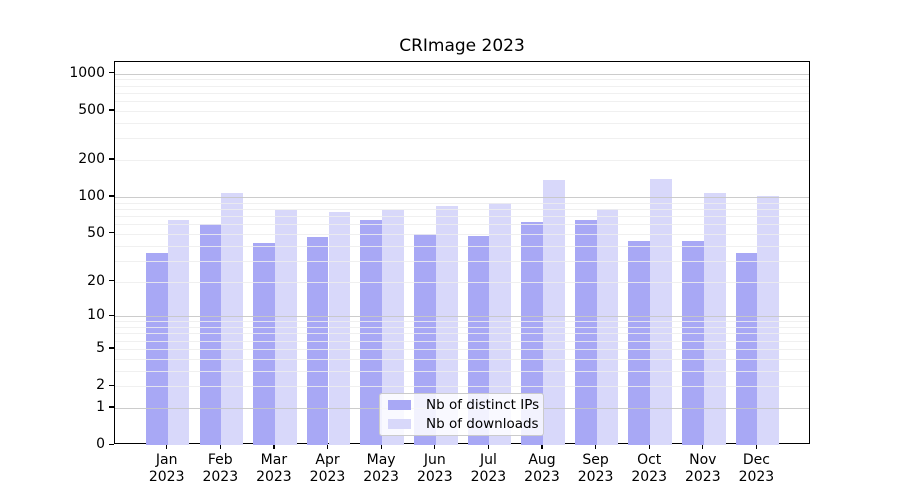 The width and height of the screenshot is (900, 500). I want to click on legend-item: Nb of downloads, so click(461, 424).